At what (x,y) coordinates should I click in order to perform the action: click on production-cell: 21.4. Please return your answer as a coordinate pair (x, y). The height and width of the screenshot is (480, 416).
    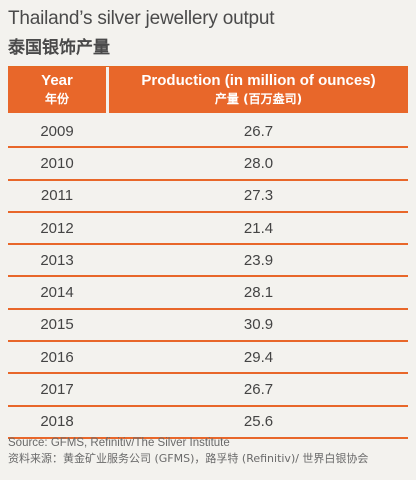
    Looking at the image, I should click on (258, 228).